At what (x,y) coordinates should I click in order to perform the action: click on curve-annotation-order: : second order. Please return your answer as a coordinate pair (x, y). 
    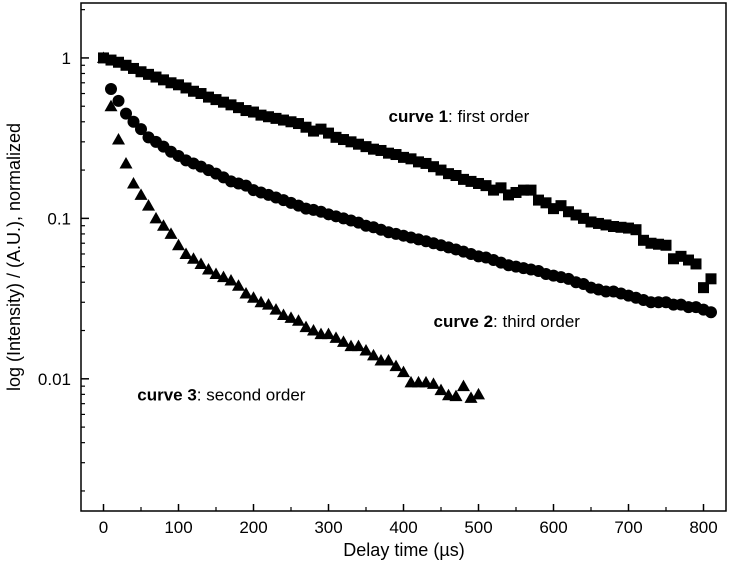
    Looking at the image, I should click on (251, 395).